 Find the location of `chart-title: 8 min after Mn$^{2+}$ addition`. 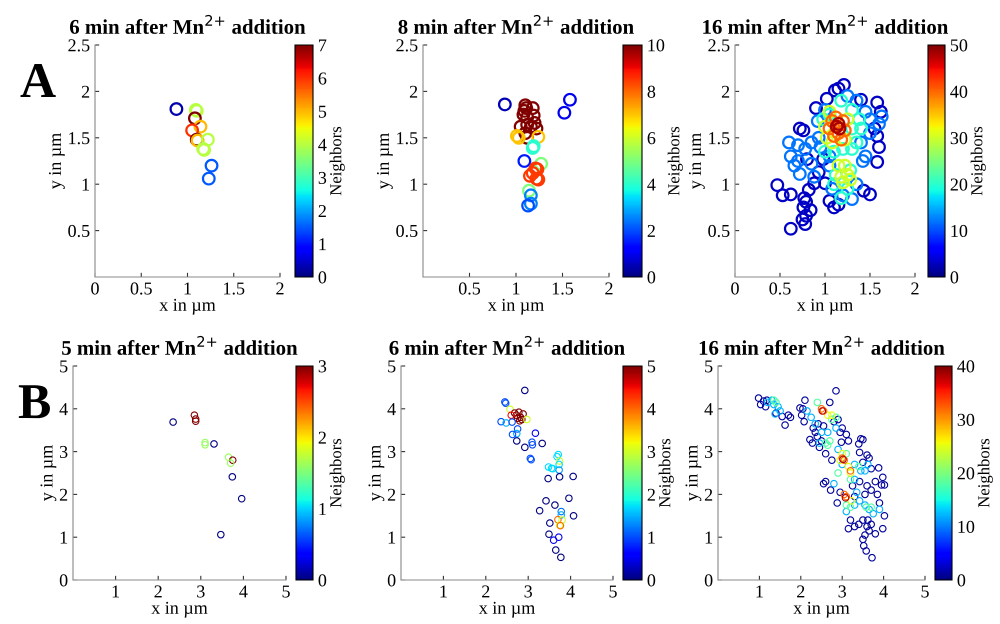

chart-title: 8 min after Mn$^{2+}$ addition is located at coordinates (516, 24).